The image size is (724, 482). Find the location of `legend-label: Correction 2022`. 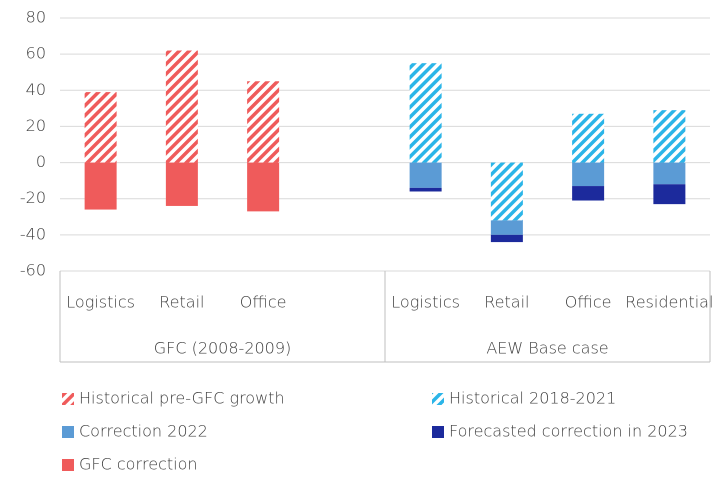

legend-label: Correction 2022 is located at coordinates (143, 431).